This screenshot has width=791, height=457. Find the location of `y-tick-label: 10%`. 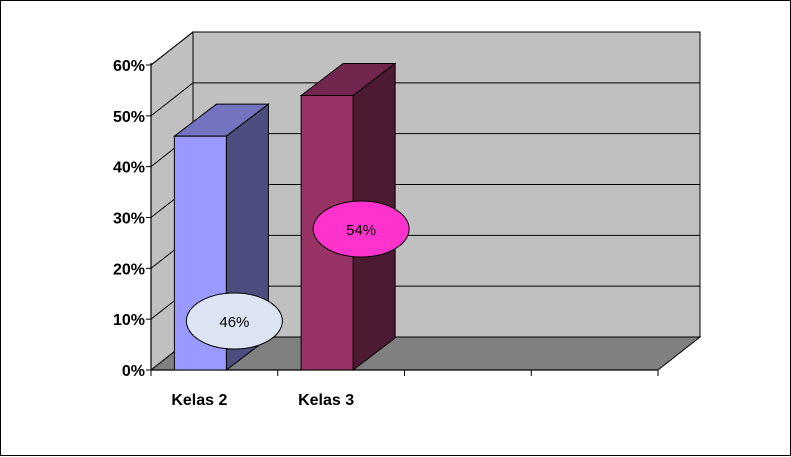

y-tick-label: 10% is located at coordinates (129, 320).